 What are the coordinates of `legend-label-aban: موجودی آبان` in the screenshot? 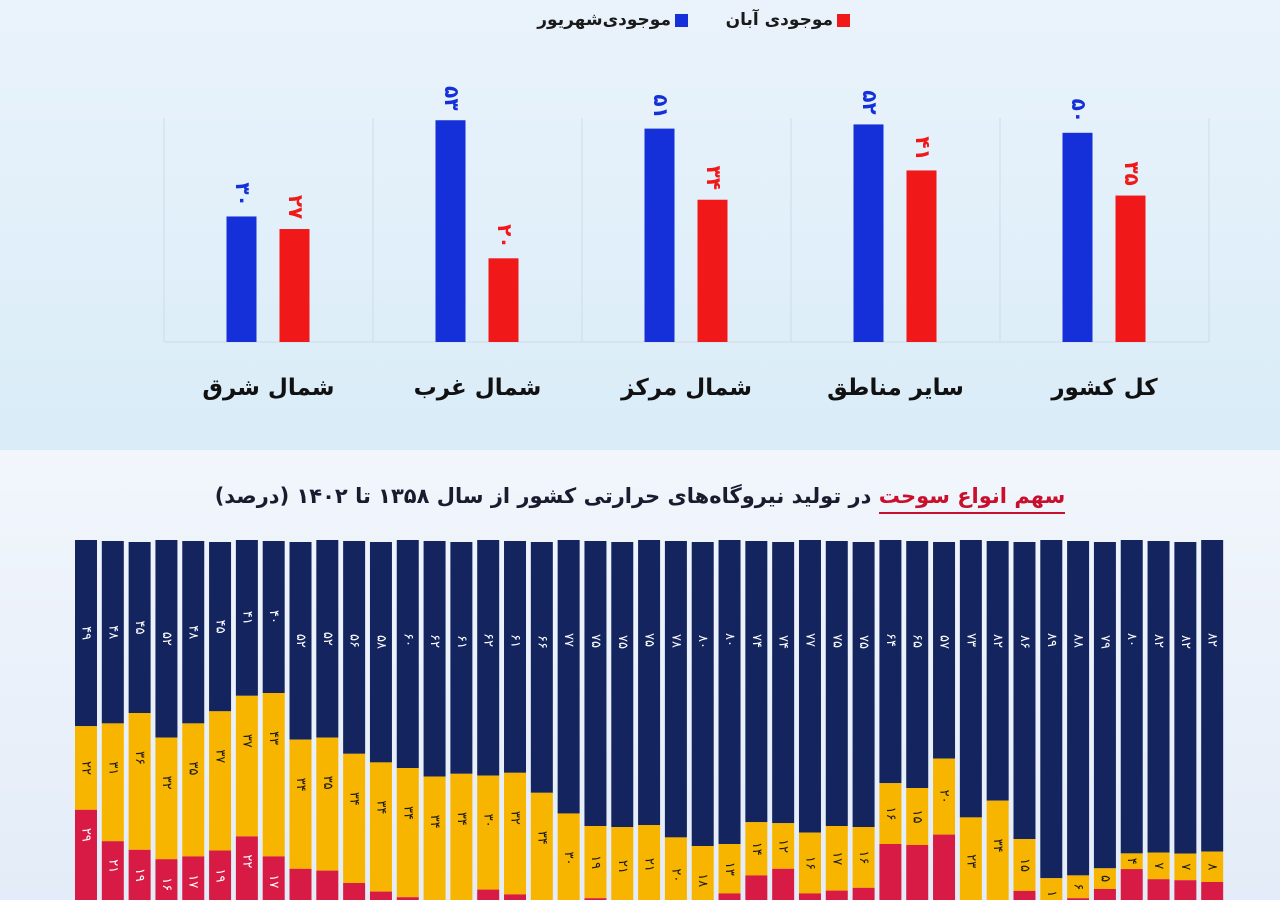 It's located at (779, 20).